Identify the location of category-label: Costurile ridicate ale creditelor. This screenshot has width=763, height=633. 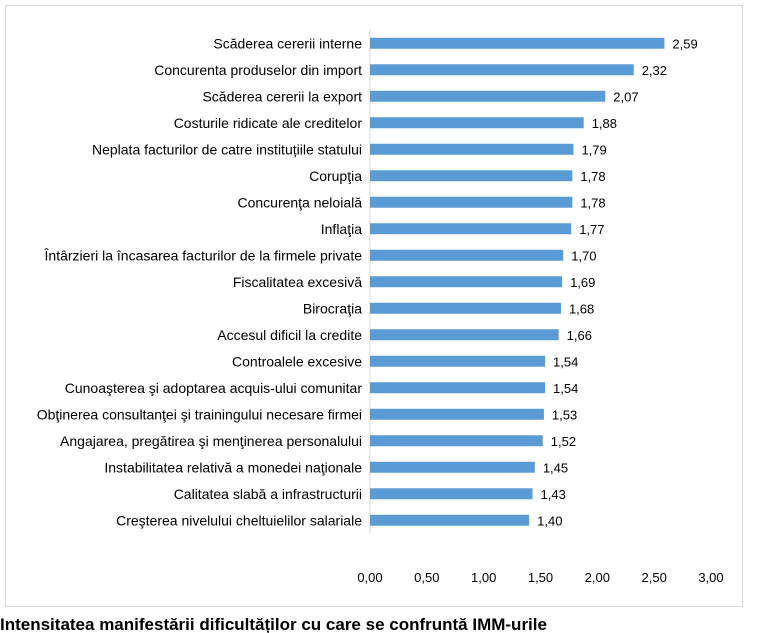
(268, 123).